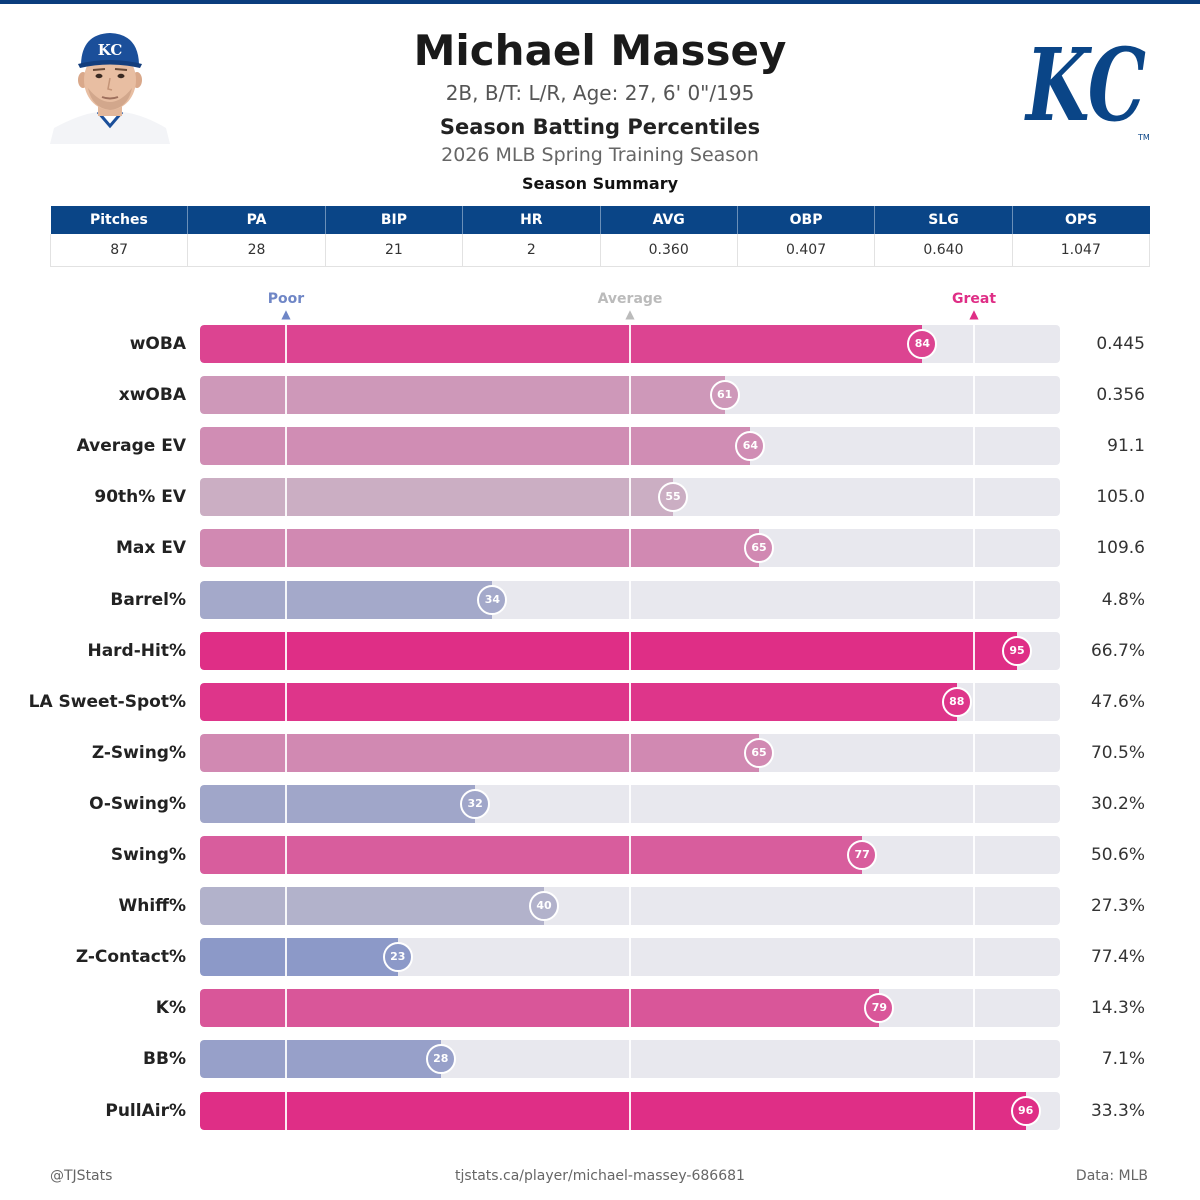 The width and height of the screenshot is (1200, 1200). Describe the element at coordinates (152, 395) in the screenshot. I see `metric-label: xwOBA` at that location.